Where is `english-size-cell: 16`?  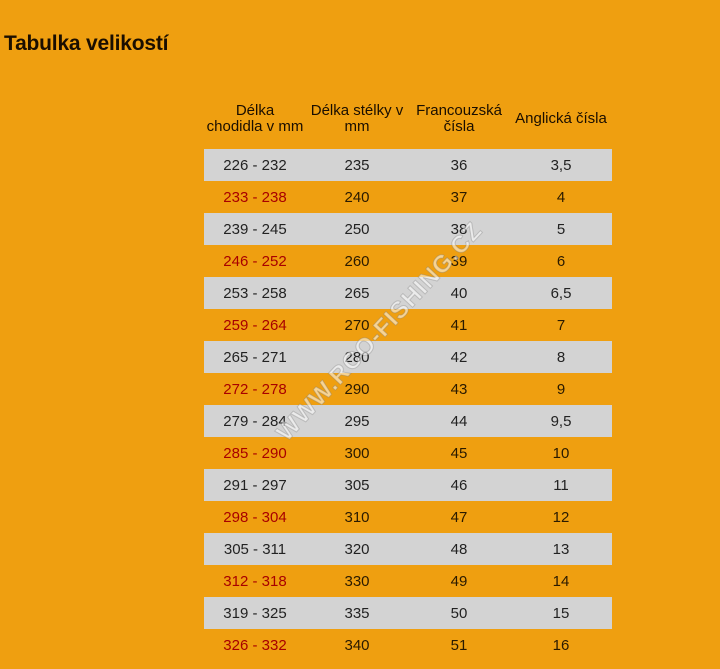
english-size-cell: 16 is located at coordinates (561, 645).